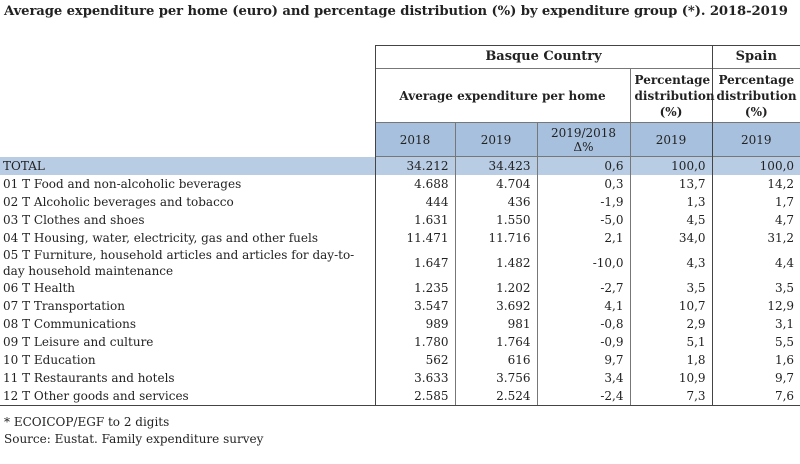  Describe the element at coordinates (495, 378) in the screenshot. I see `cell: 3.756` at that location.